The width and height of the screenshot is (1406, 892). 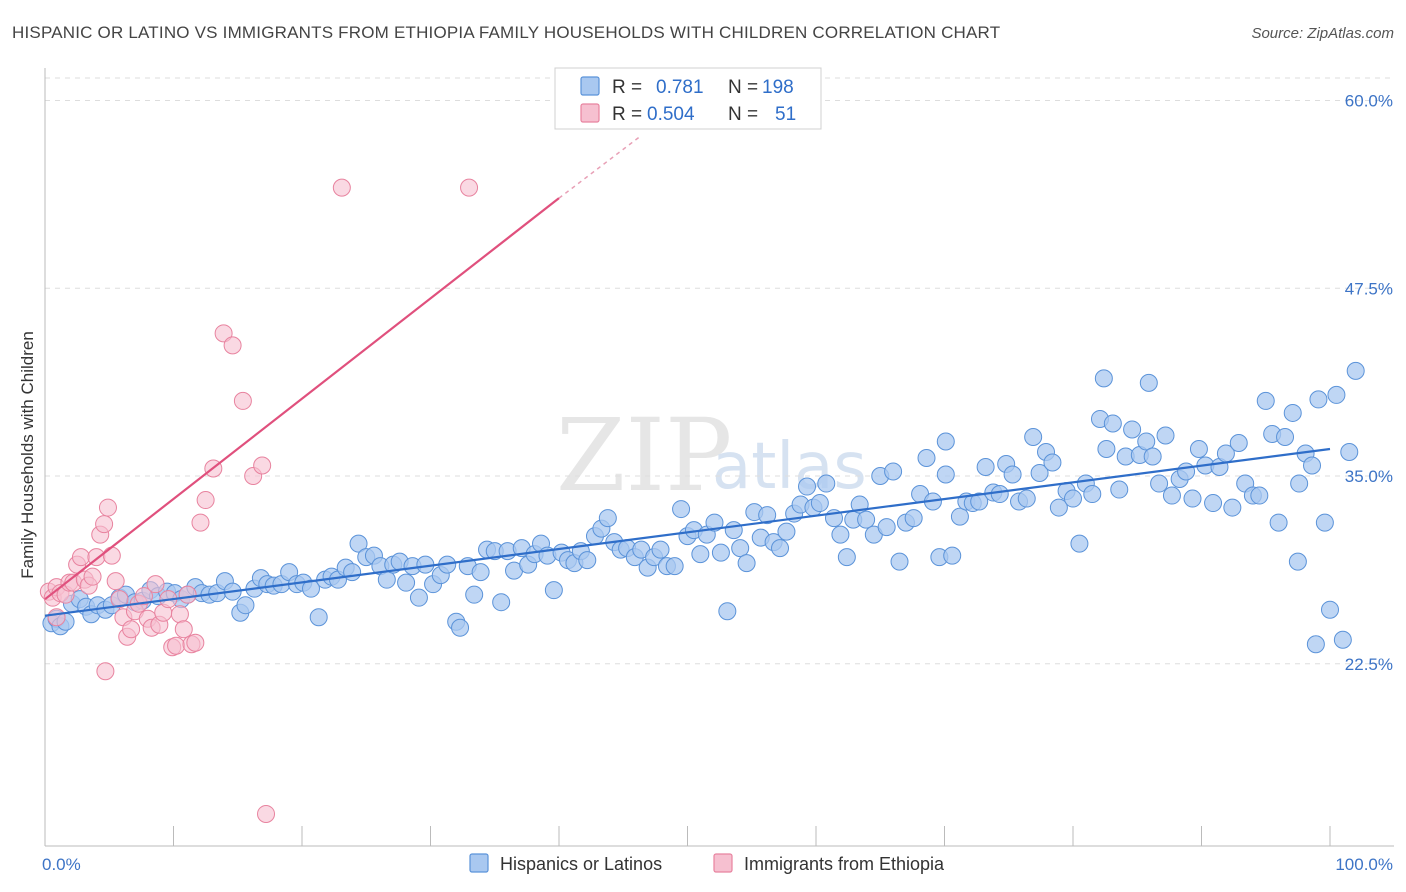 What do you see at coordinates (27, 455) in the screenshot?
I see `y-axis-label: Family Households with Children` at bounding box center [27, 455].